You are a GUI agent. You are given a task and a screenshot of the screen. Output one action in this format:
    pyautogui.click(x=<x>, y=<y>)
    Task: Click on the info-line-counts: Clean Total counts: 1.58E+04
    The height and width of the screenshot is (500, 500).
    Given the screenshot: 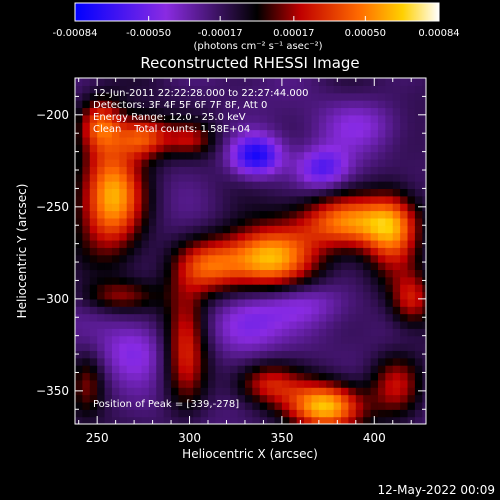 What is the action you would take?
    pyautogui.click(x=171, y=129)
    